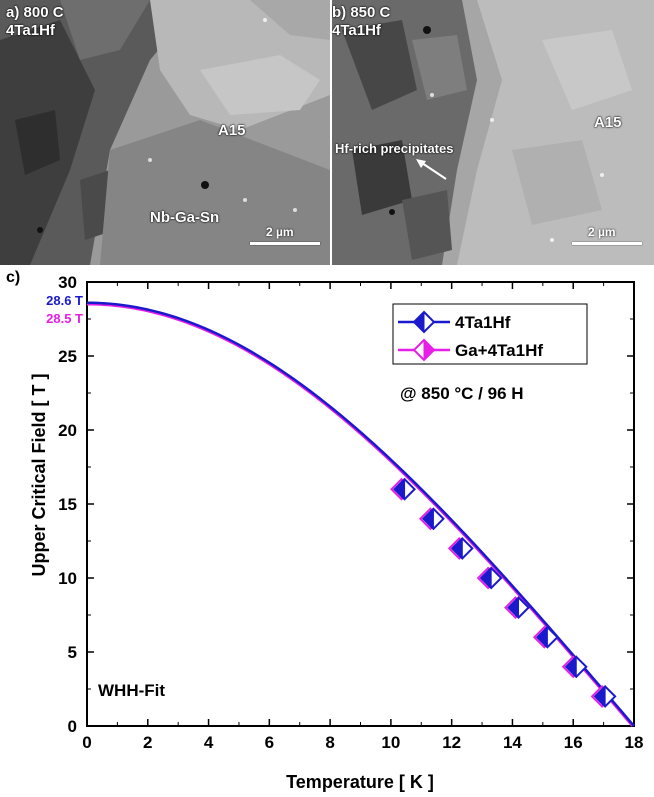 The height and width of the screenshot is (797, 654). What do you see at coordinates (370, 12) in the screenshot?
I see `panel-b-temperature: 850 C` at bounding box center [370, 12].